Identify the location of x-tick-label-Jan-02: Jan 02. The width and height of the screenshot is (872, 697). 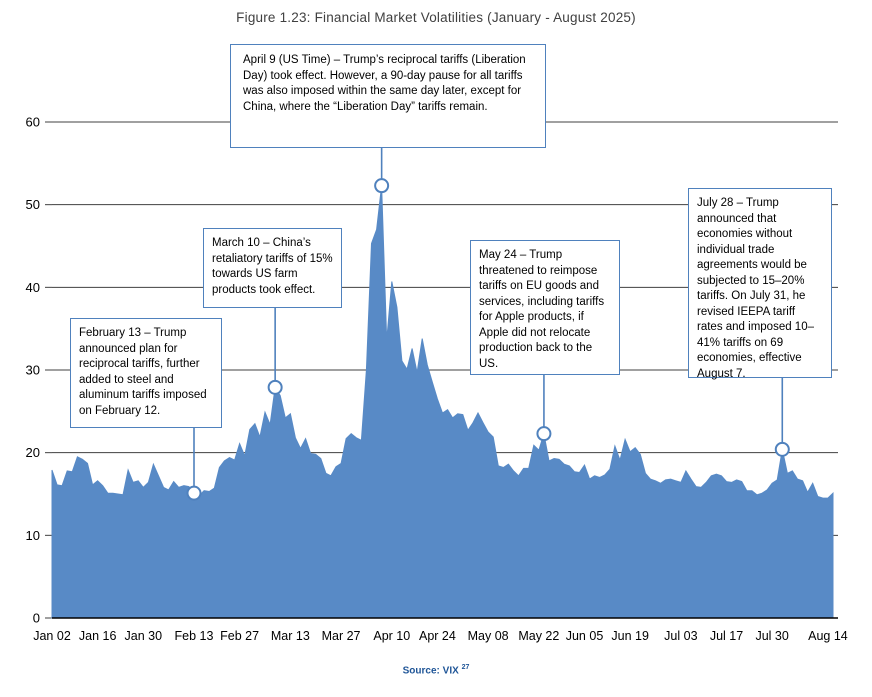
(52, 636).